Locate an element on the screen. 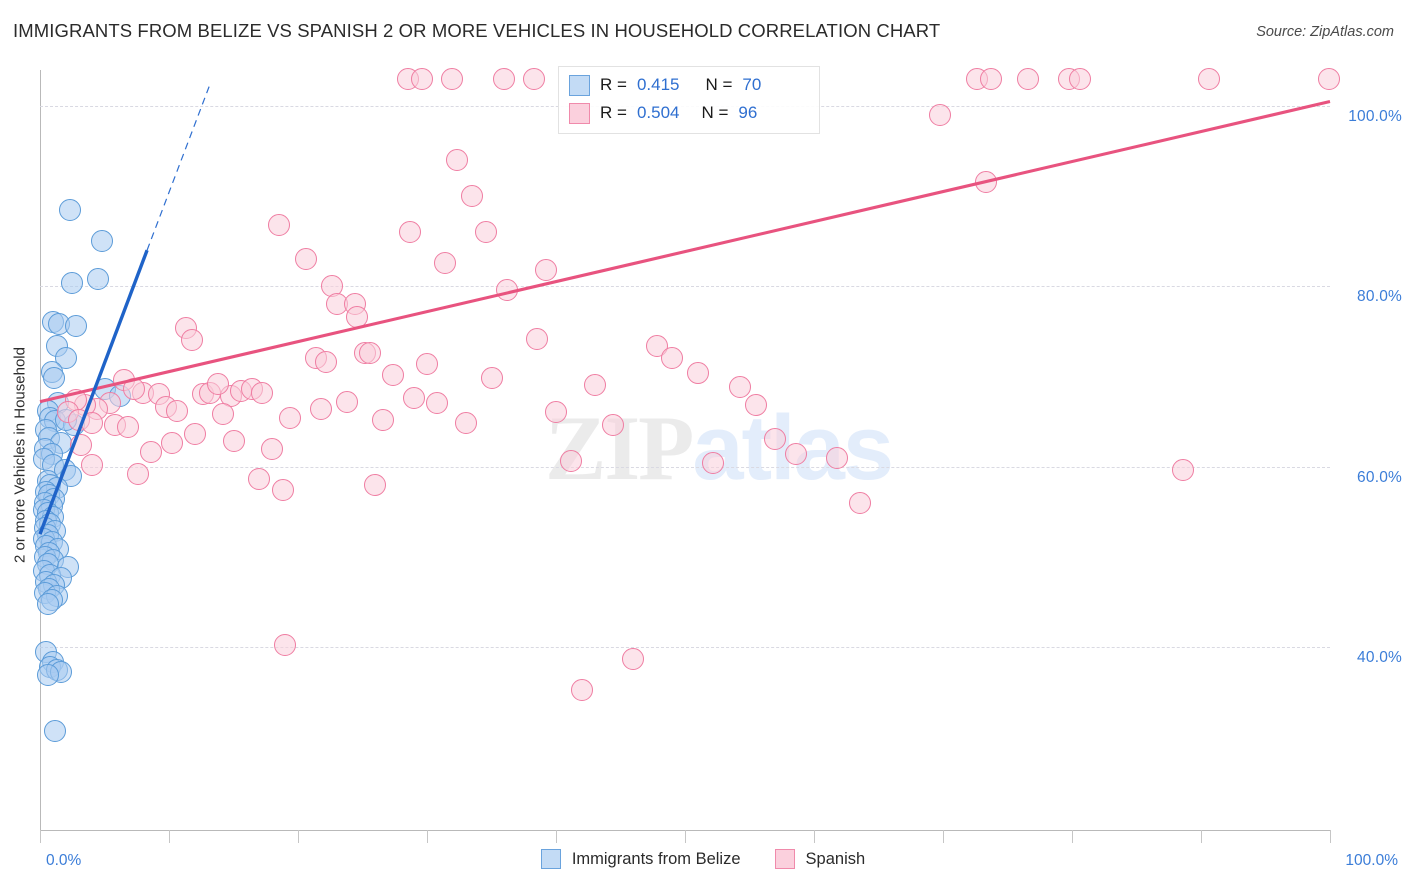 The height and width of the screenshot is (892, 1406). series-legend: Immigrants from Belize Spanish is located at coordinates (703, 859).